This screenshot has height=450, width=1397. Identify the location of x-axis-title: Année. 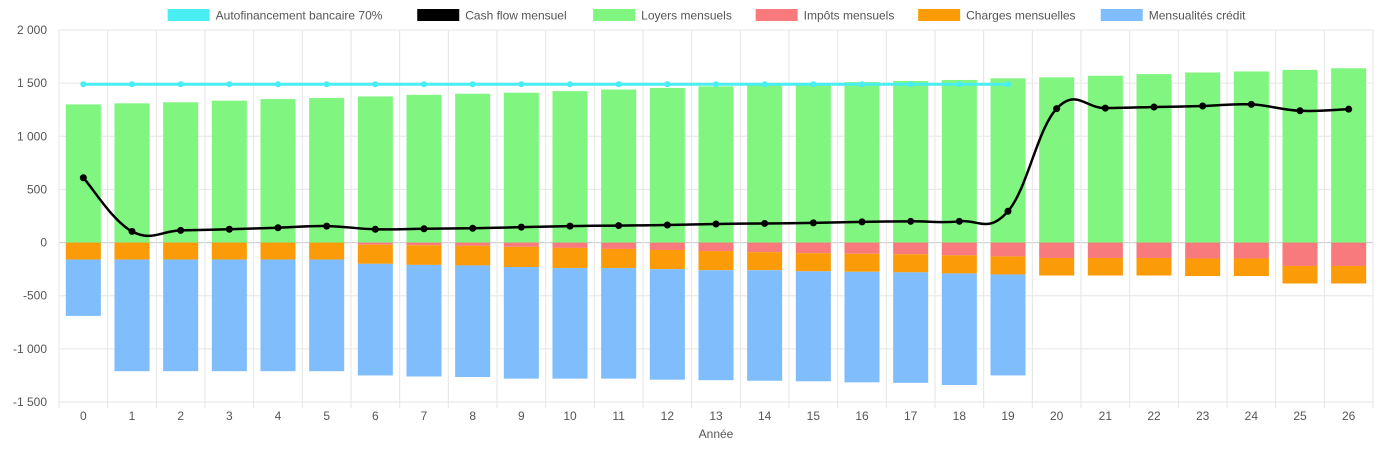
(716, 434).